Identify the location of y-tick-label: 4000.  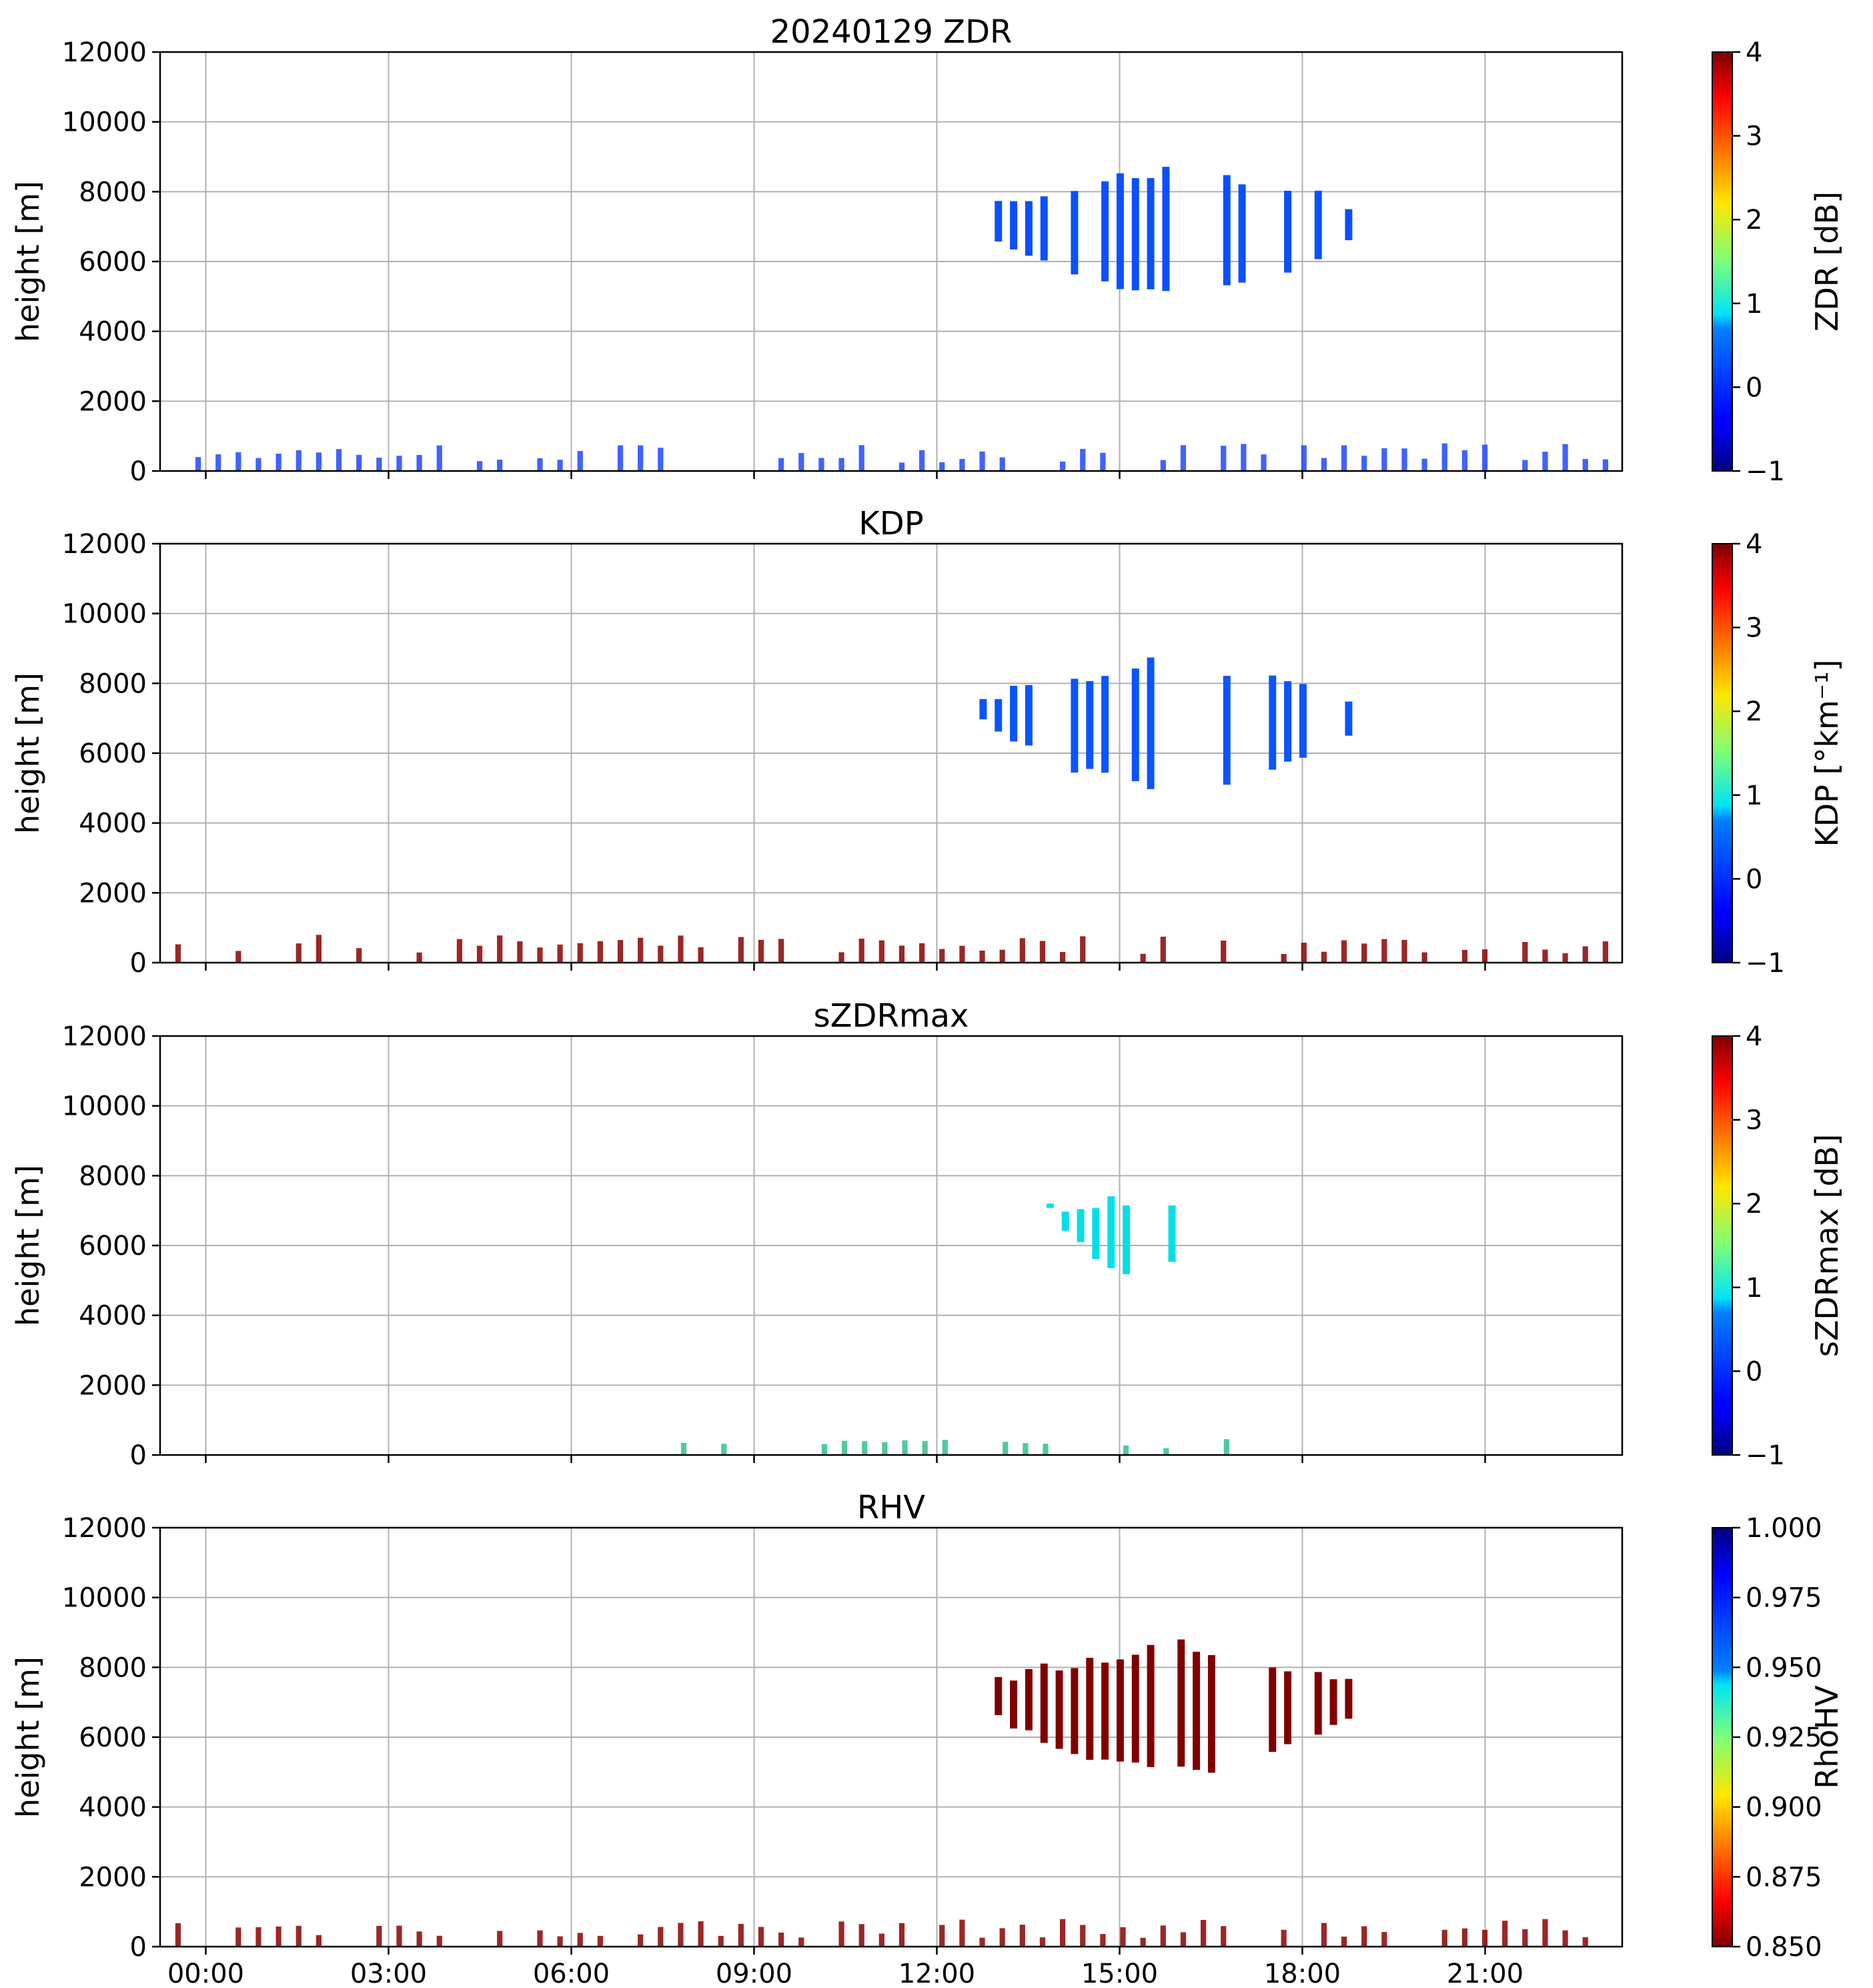
(113, 332).